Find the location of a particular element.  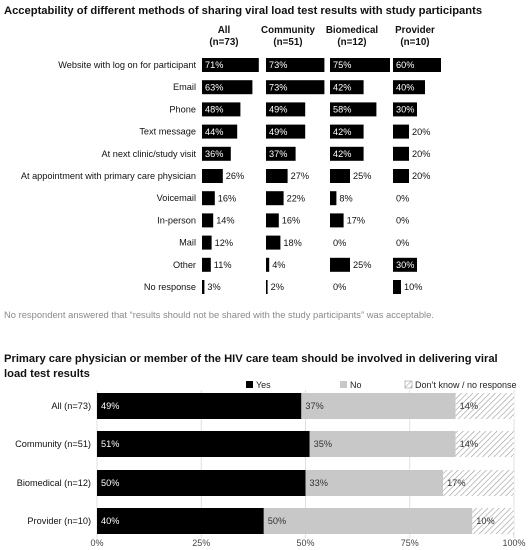

bar-label-0-6: 16% is located at coordinates (227, 198).